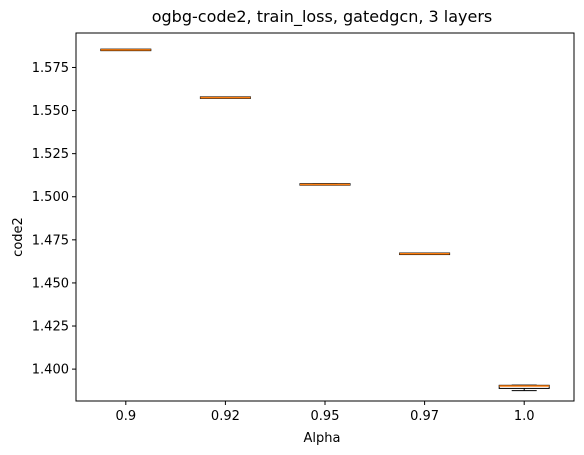  What do you see at coordinates (50, 68) in the screenshot?
I see `y-tick-label: 1.575` at bounding box center [50, 68].